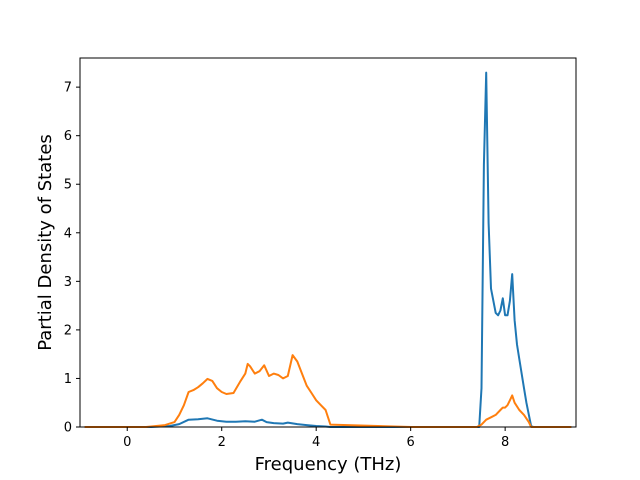 The width and height of the screenshot is (640, 480). Describe the element at coordinates (411, 442) in the screenshot. I see `x-tick-label: 6` at that location.